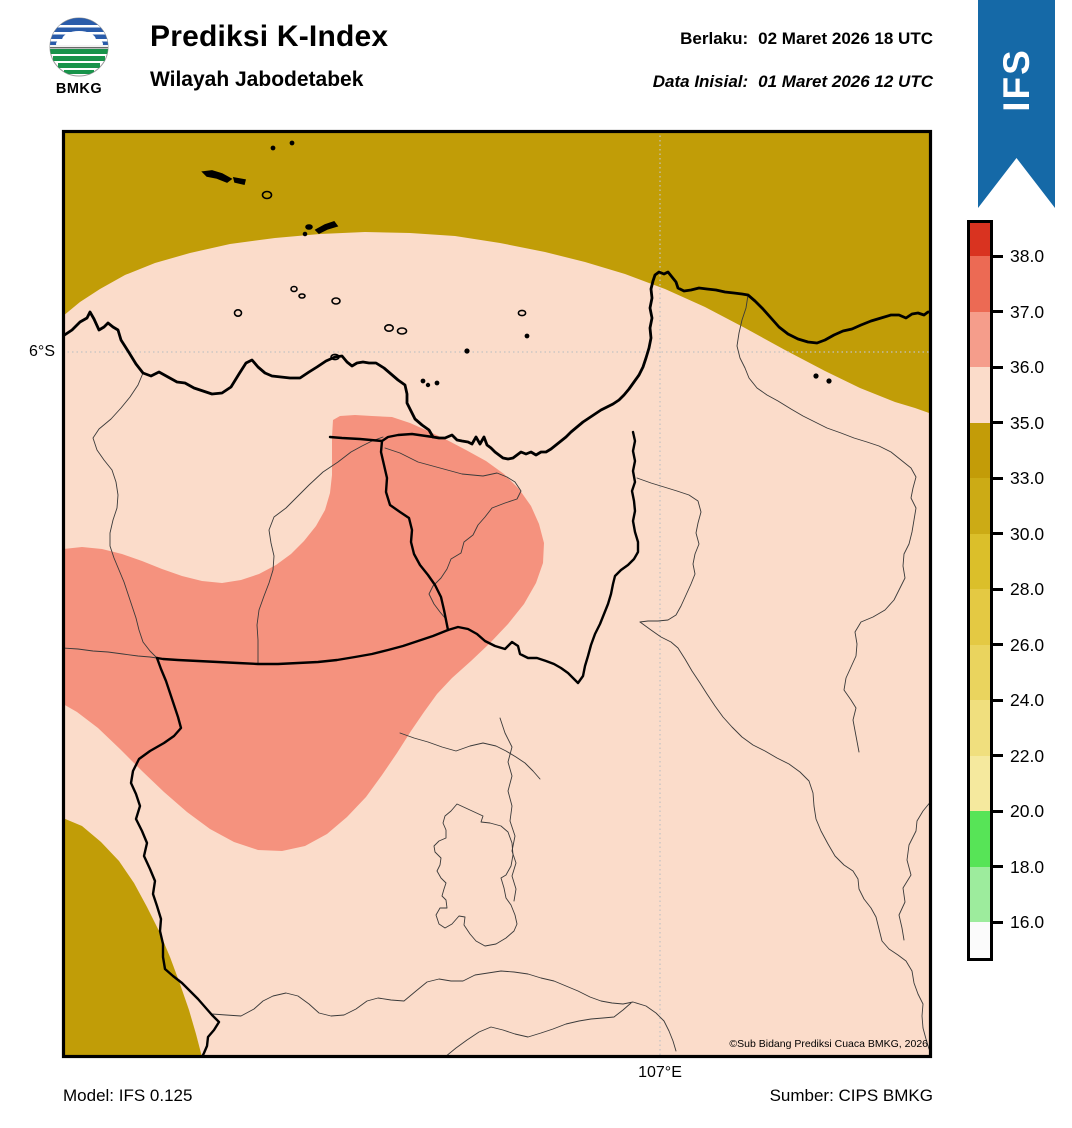 The image size is (1072, 1128). Describe the element at coordinates (1027, 700) in the screenshot. I see `colorbar-tick-label: 24.0` at that location.